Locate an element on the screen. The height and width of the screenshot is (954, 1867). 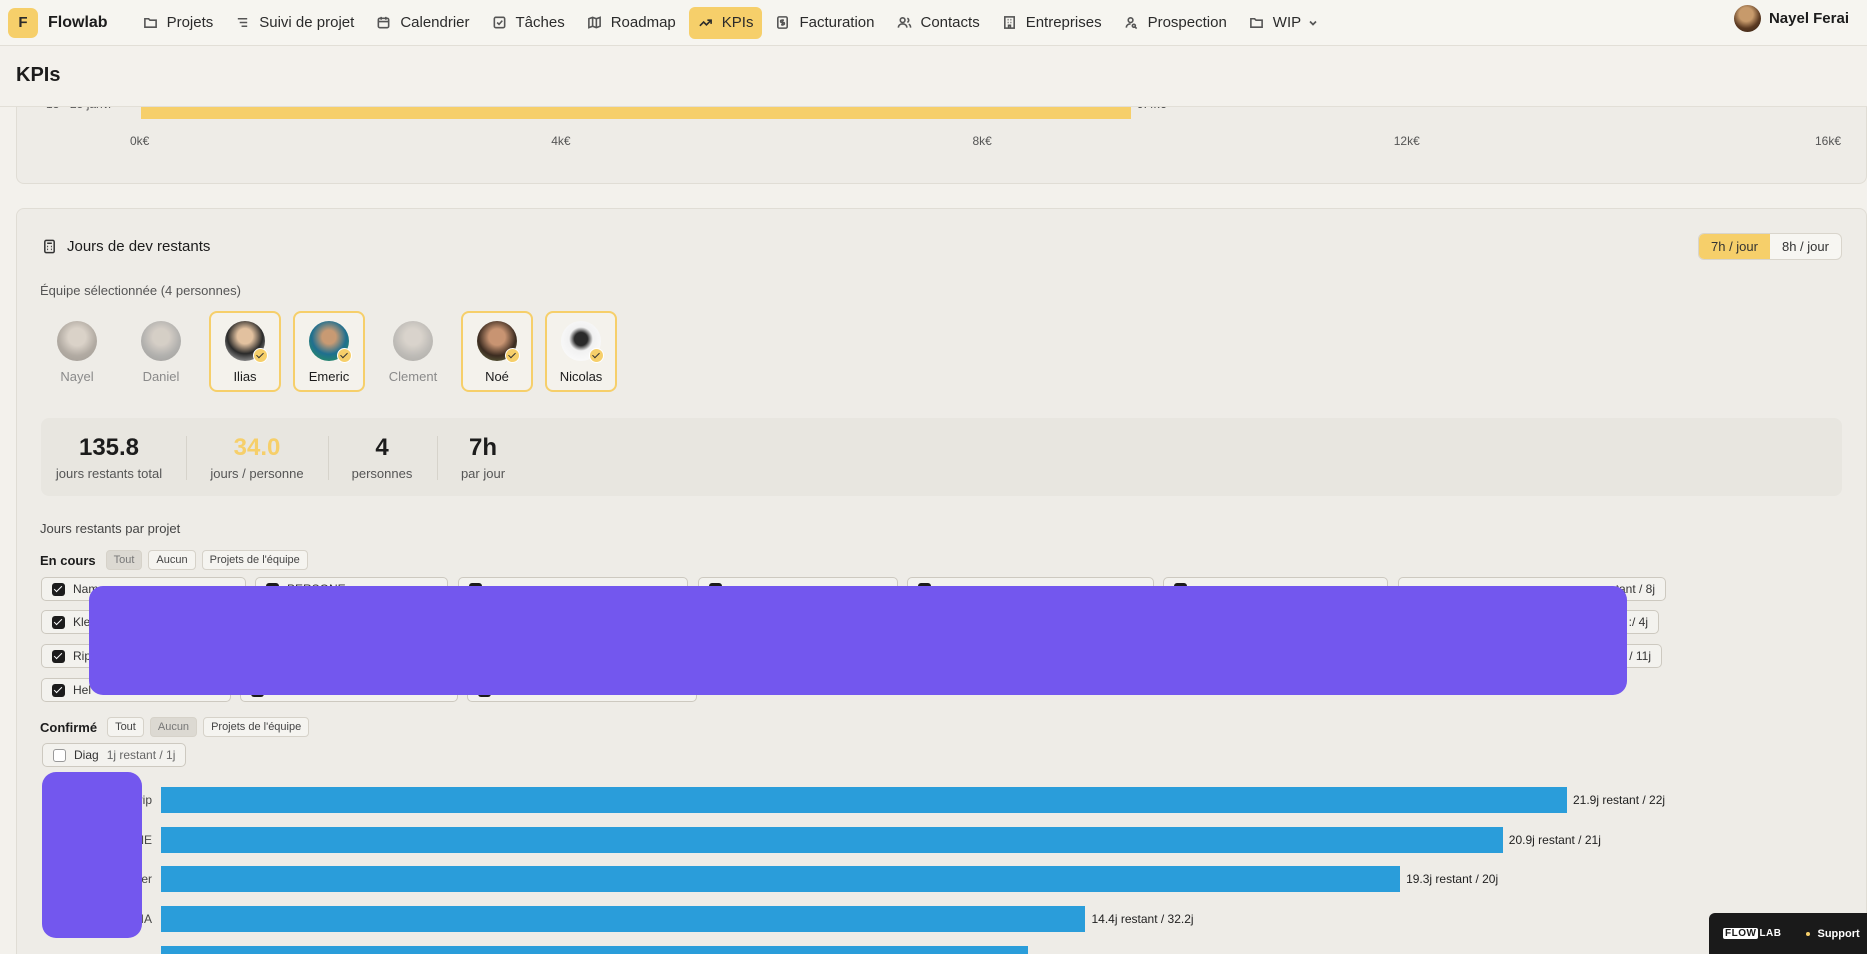
bar-label: IA is located at coordinates (146, 919).